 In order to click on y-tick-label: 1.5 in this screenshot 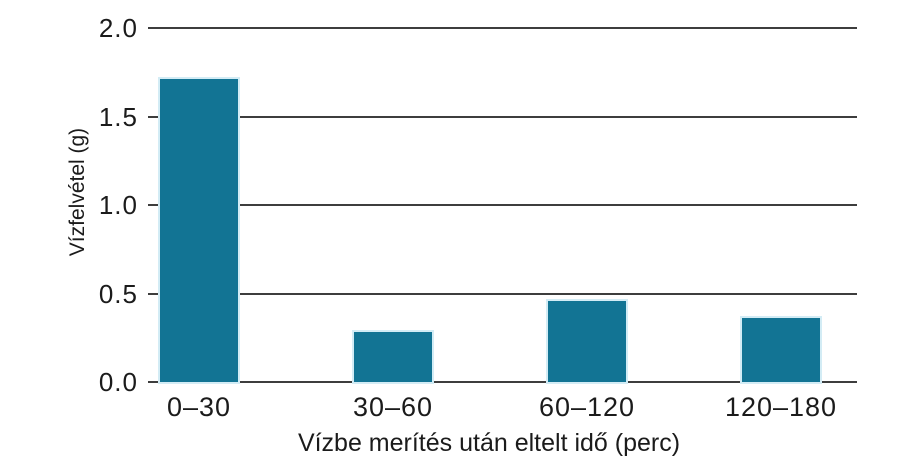, I will do `click(118, 116)`.